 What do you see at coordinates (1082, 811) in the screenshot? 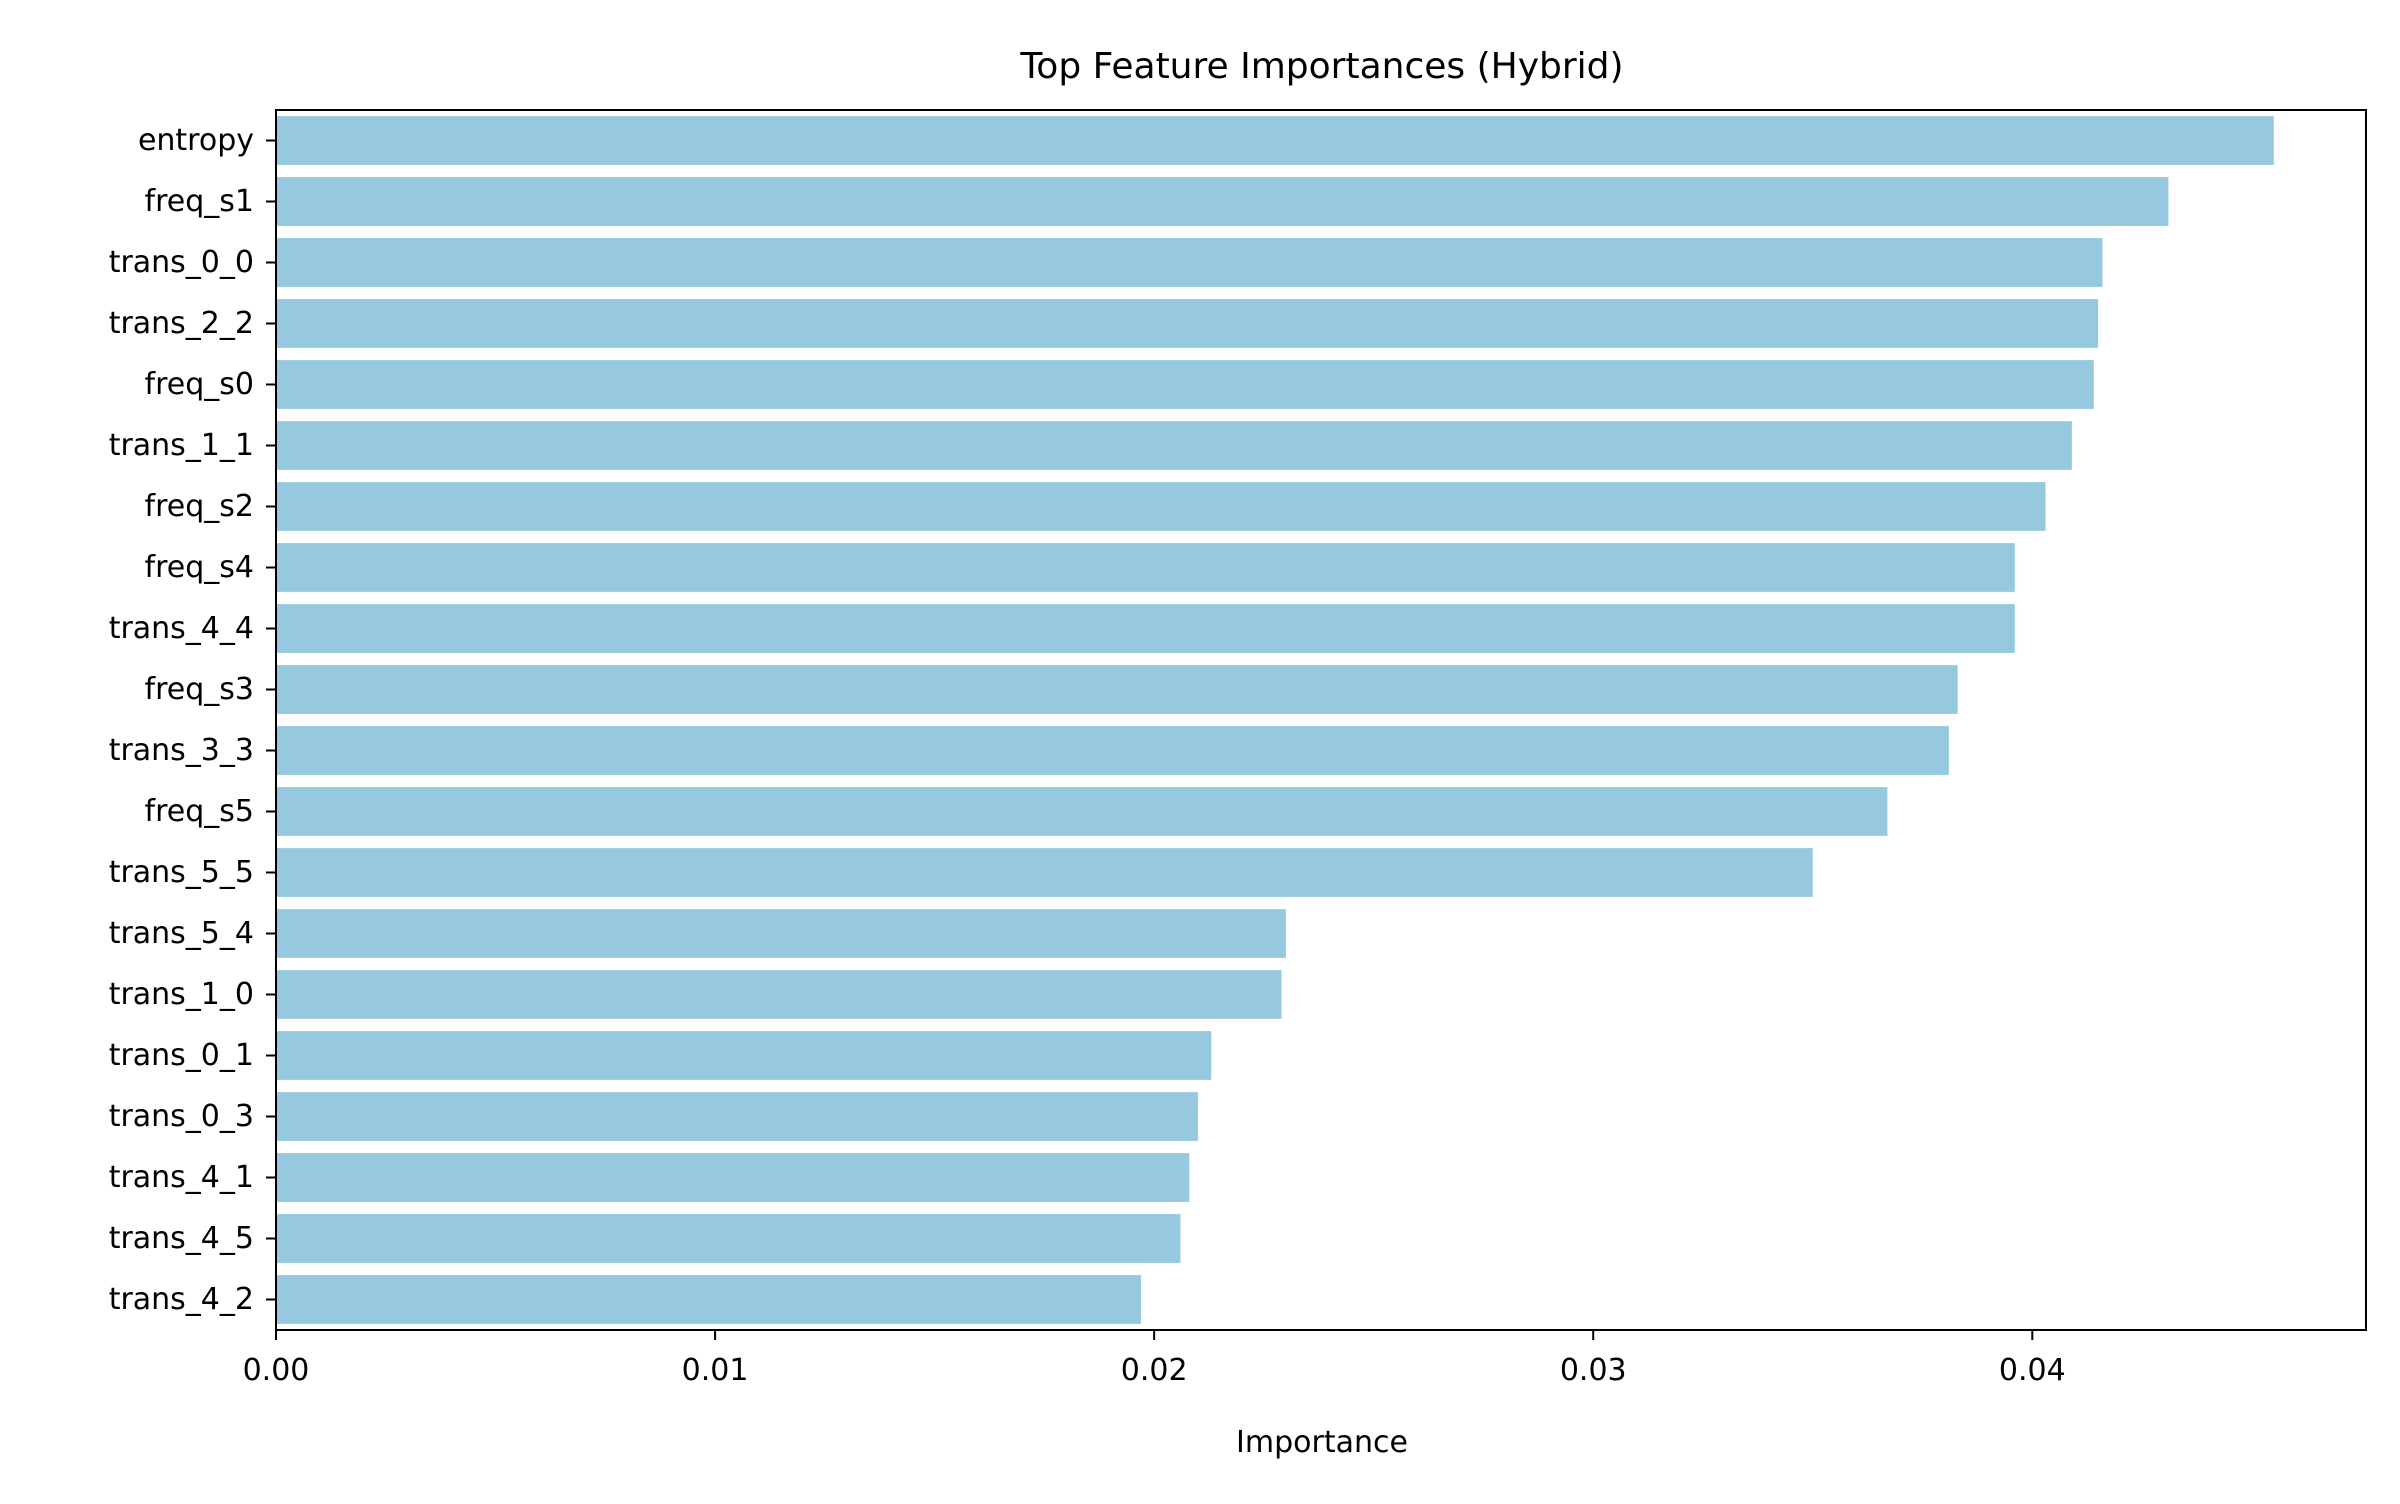
I see `bar-freq-s5` at bounding box center [1082, 811].